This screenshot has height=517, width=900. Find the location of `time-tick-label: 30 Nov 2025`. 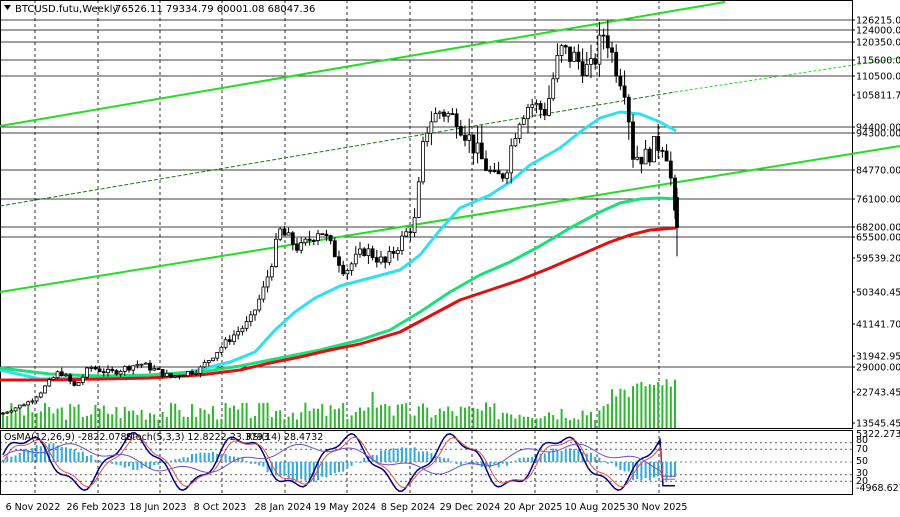

time-tick-label: 30 Nov 2025 is located at coordinates (657, 507).